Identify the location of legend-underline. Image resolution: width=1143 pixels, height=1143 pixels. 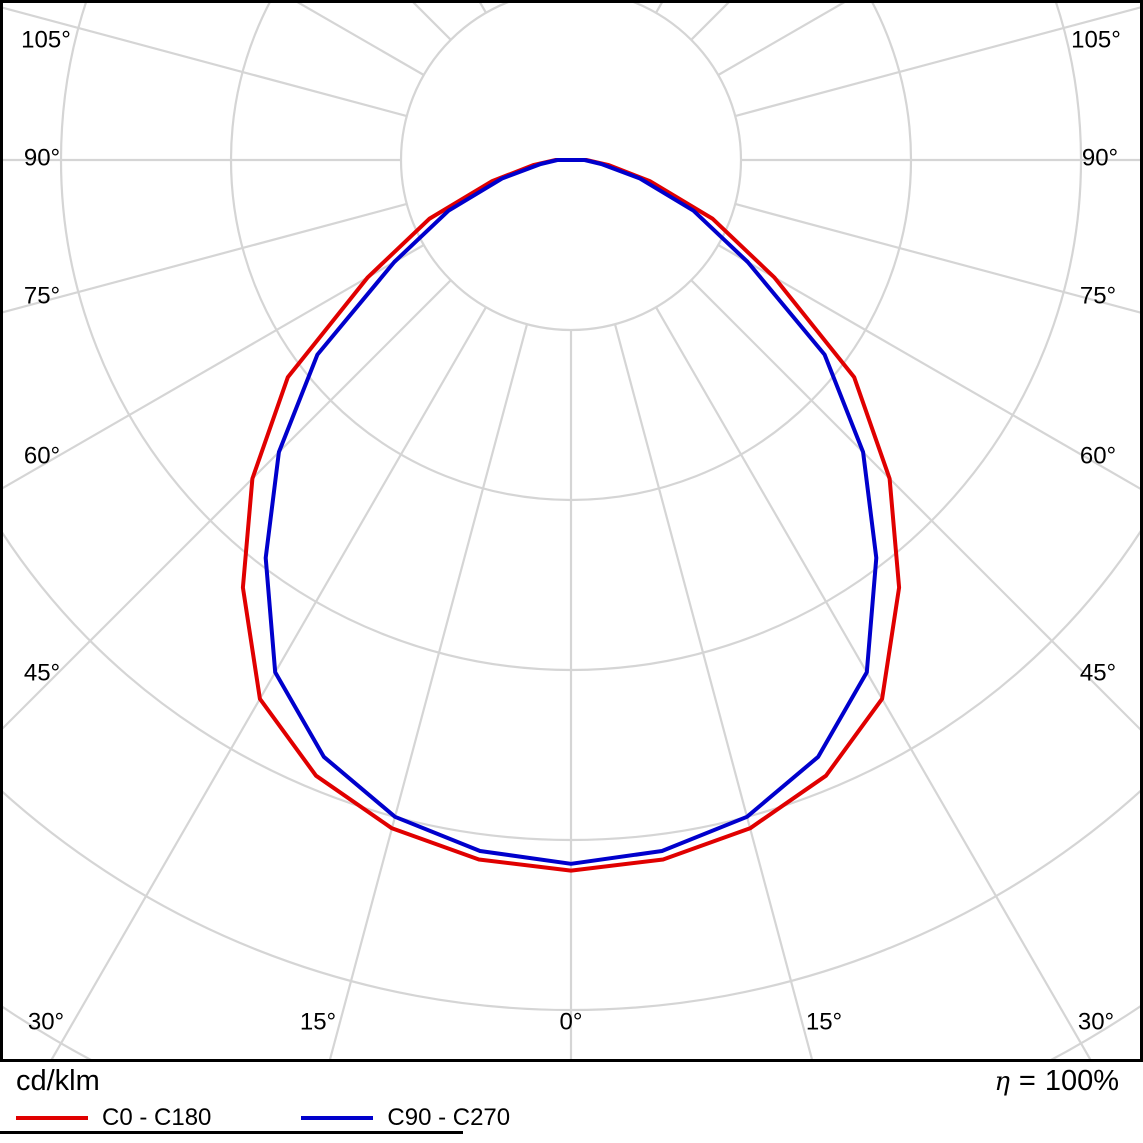
(231, 1132).